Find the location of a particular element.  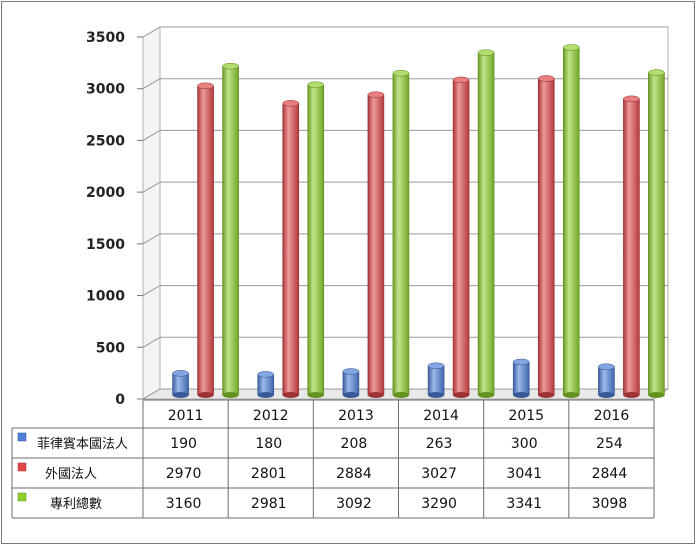

x-tick-label: 2016 is located at coordinates (612, 416).